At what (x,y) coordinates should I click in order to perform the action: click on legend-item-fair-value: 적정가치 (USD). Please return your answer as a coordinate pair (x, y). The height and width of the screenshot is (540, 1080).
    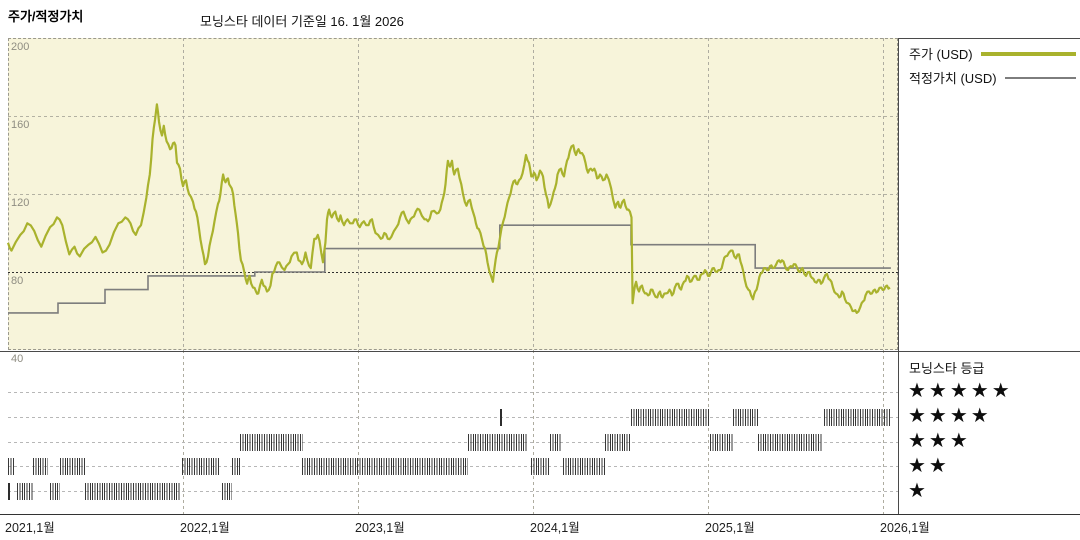
    Looking at the image, I should click on (992, 77).